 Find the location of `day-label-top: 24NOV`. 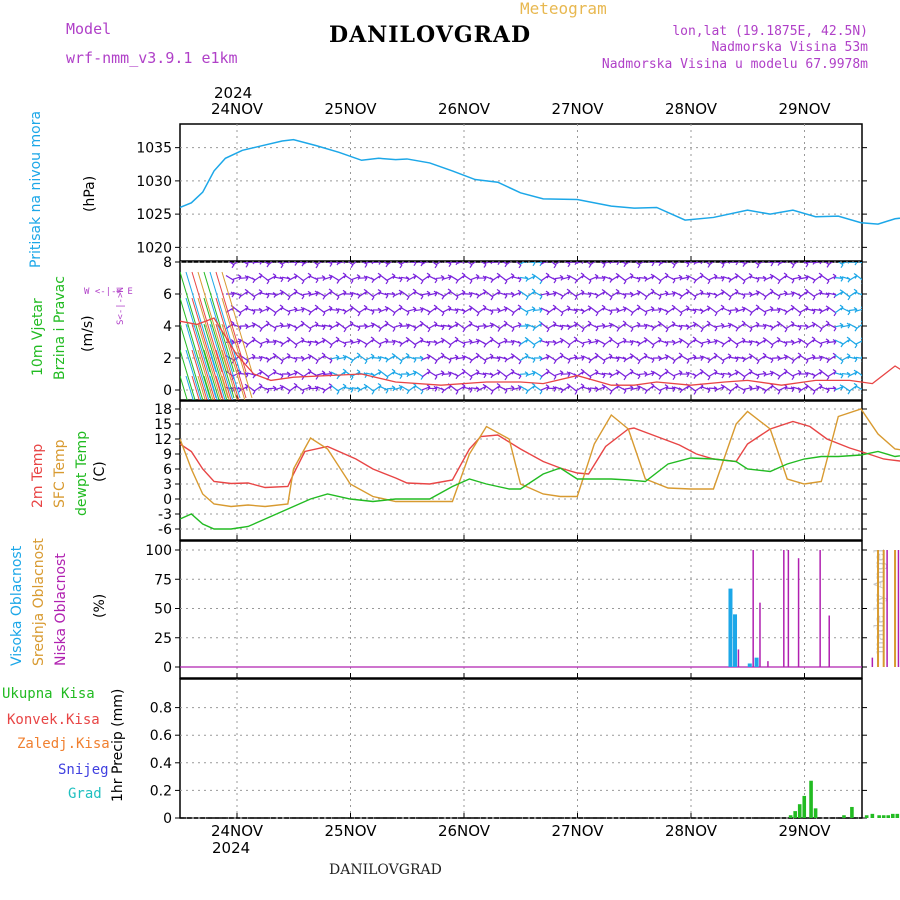

day-label-top: 24NOV is located at coordinates (237, 109).